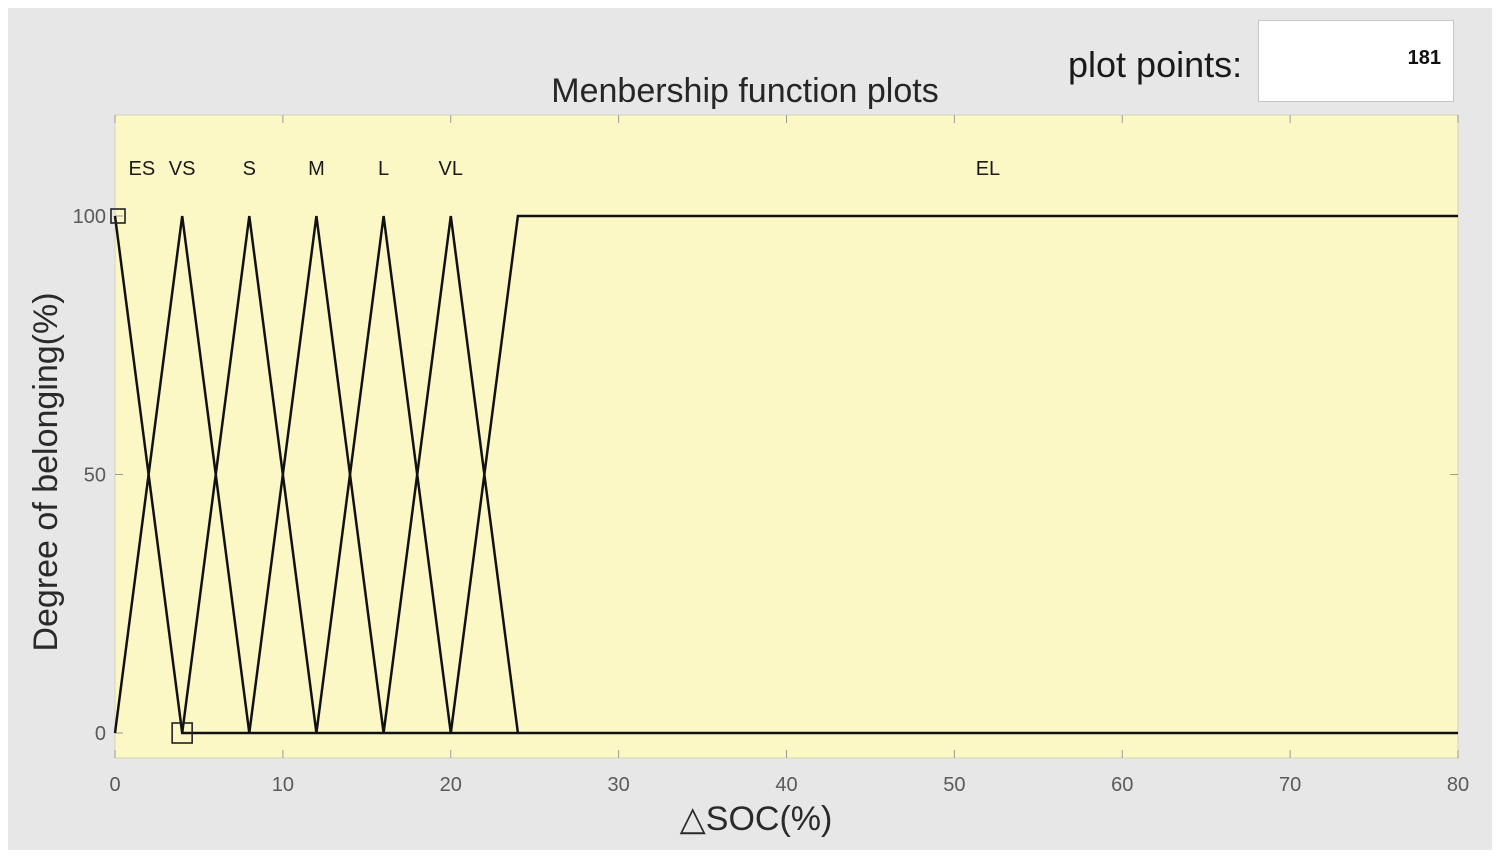 Image resolution: width=1500 pixels, height=857 pixels. I want to click on x-tick-label-1: 10, so click(283, 785).